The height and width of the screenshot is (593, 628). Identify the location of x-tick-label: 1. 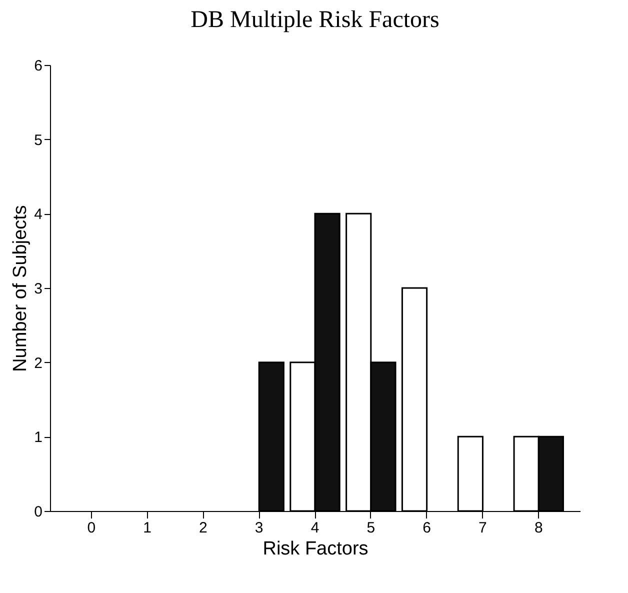
(147, 528).